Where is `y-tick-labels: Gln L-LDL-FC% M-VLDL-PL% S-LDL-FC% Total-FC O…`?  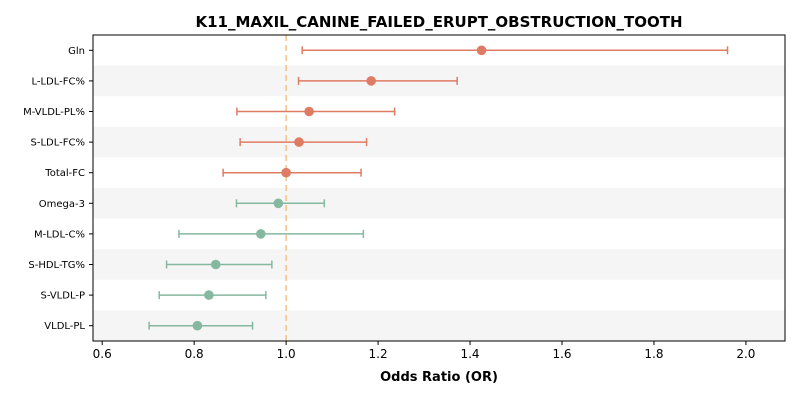 y-tick-labels: Gln L-LDL-FC% M-VLDL-PL% S-LDL-FC% Total-FC O… is located at coordinates (58, 189).